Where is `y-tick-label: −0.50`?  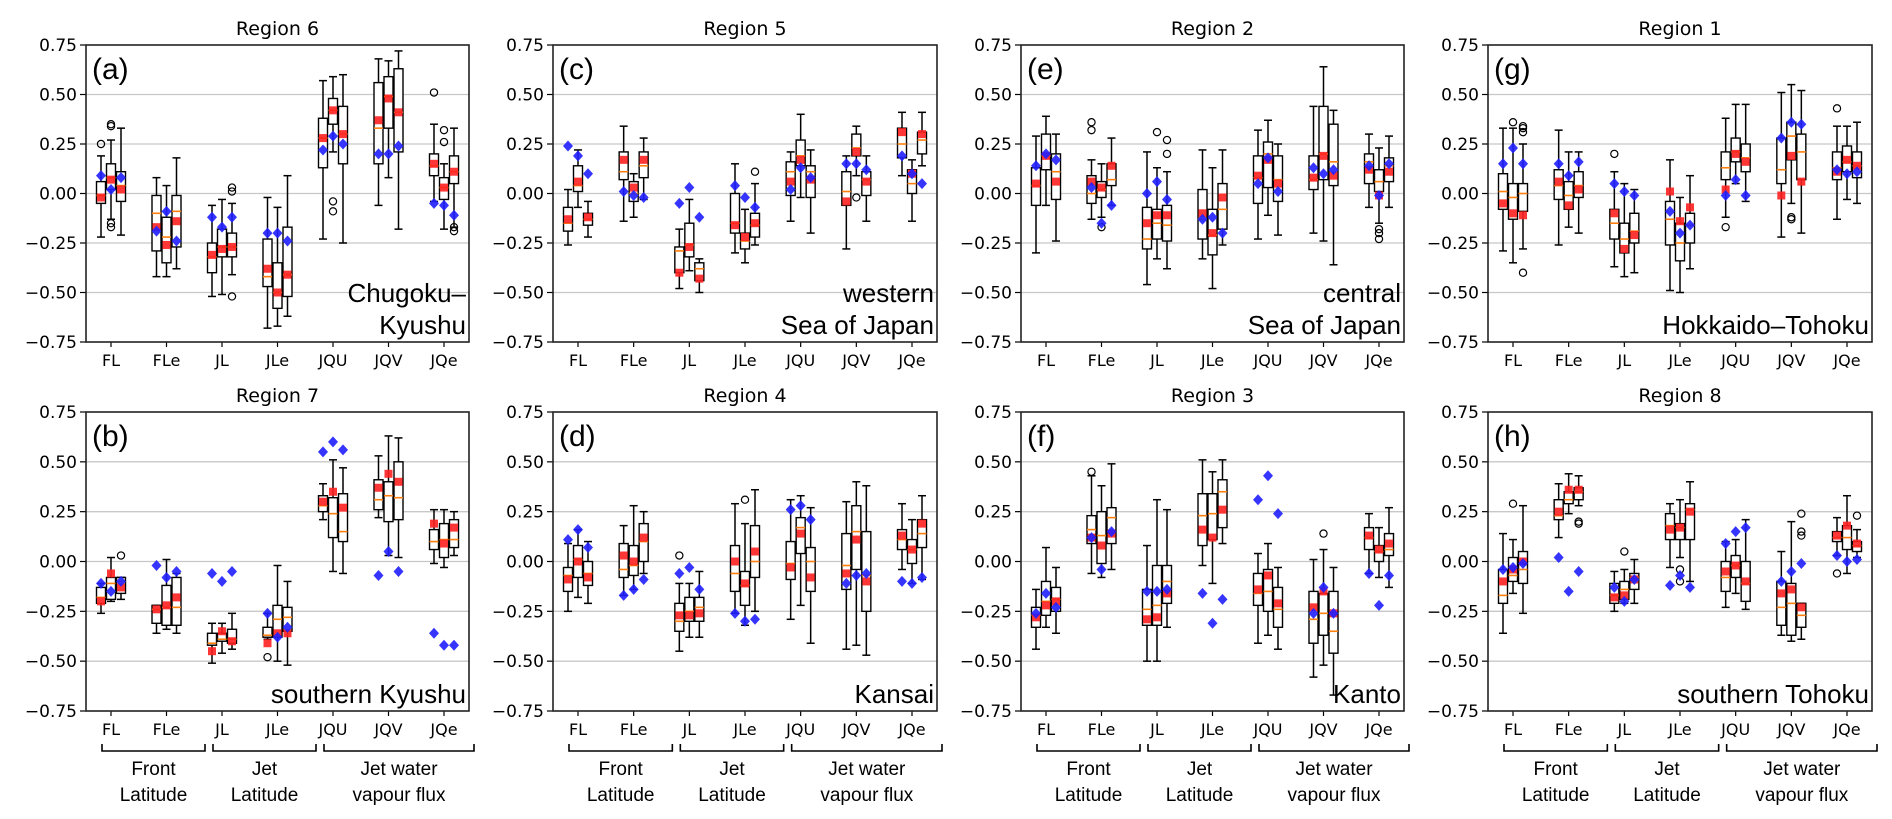 y-tick-label: −0.50 is located at coordinates (518, 294).